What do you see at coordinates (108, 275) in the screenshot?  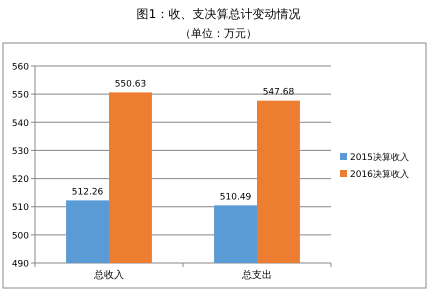 I see `x-tick-label: 总收入` at bounding box center [108, 275].